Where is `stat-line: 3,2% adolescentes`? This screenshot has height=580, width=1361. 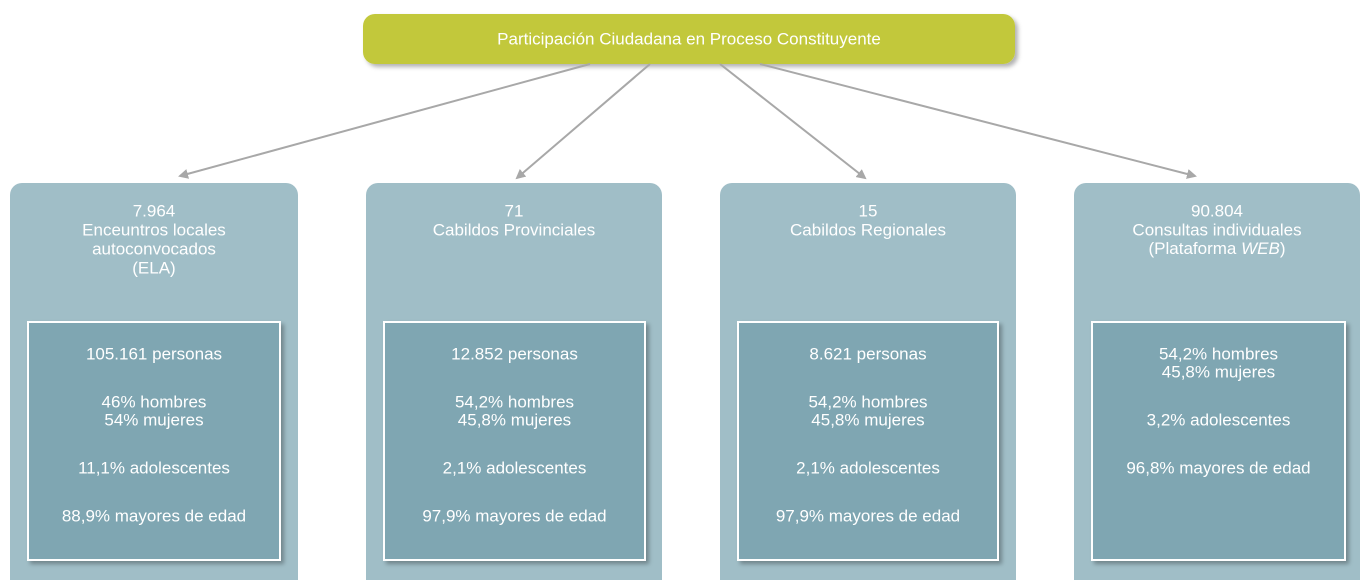 stat-line: 3,2% adolescentes is located at coordinates (1219, 419).